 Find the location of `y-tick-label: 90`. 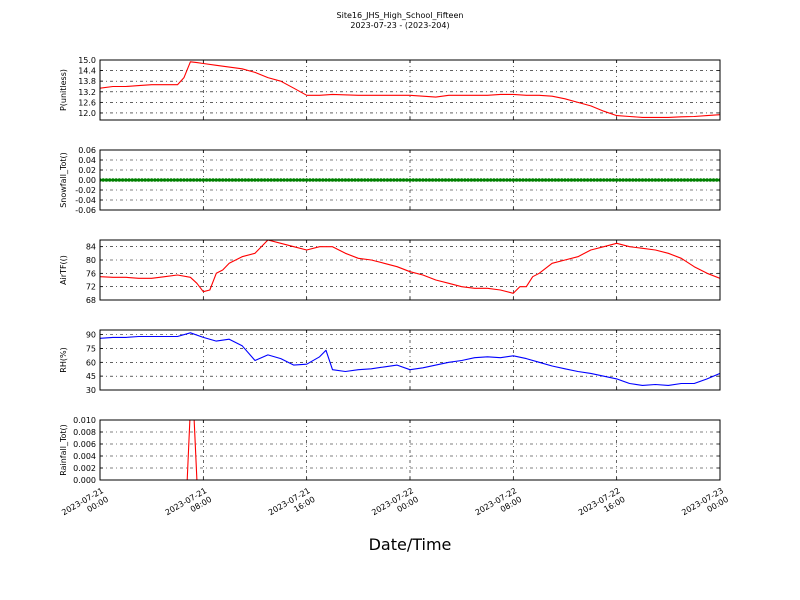

y-tick-label: 90 is located at coordinates (91, 335).